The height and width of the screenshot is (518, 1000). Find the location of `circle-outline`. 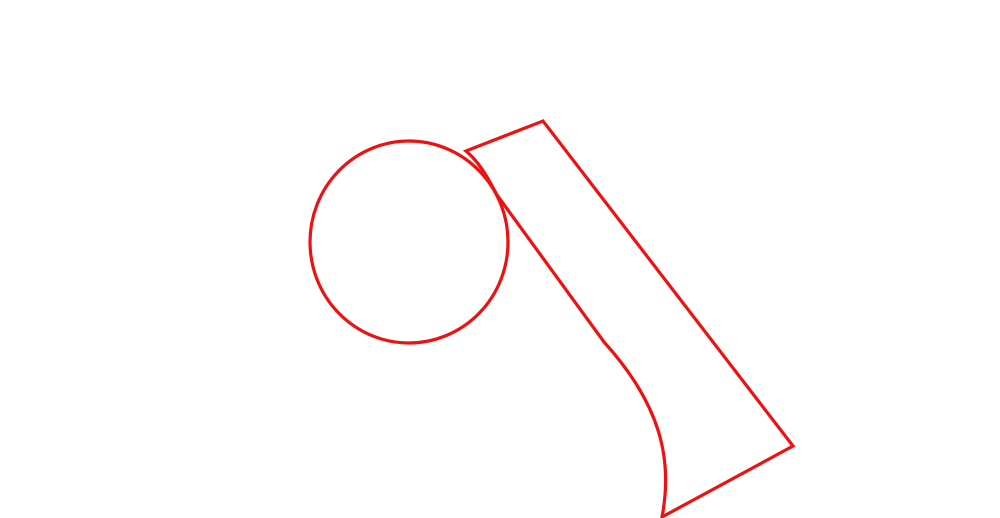

circle-outline is located at coordinates (409, 242).